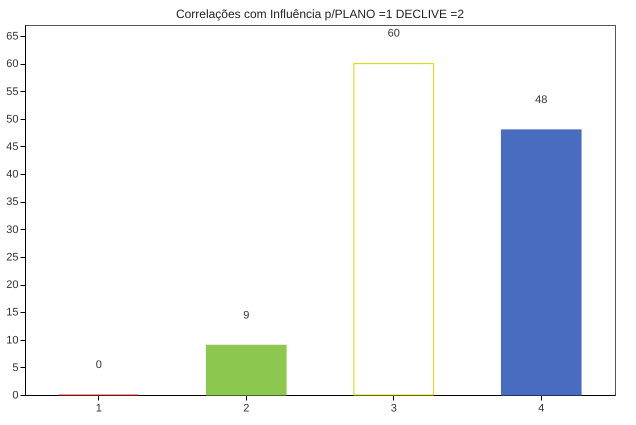 The image size is (636, 425). What do you see at coordinates (15, 396) in the screenshot?
I see `y-tick-label: 0` at bounding box center [15, 396].